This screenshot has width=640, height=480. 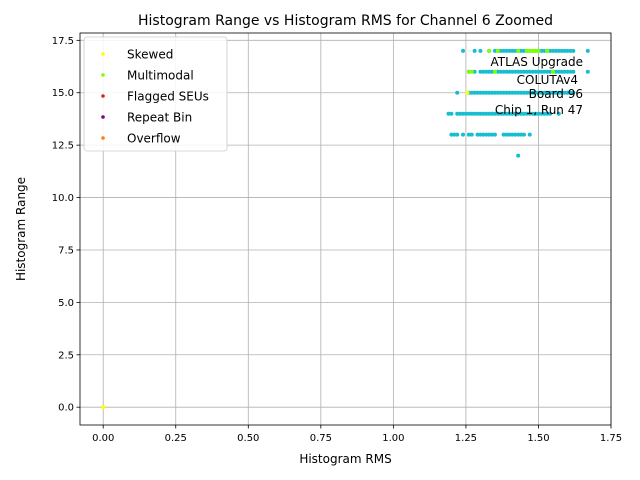 I want to click on annotation-line: Board 96, so click(x=556, y=94).